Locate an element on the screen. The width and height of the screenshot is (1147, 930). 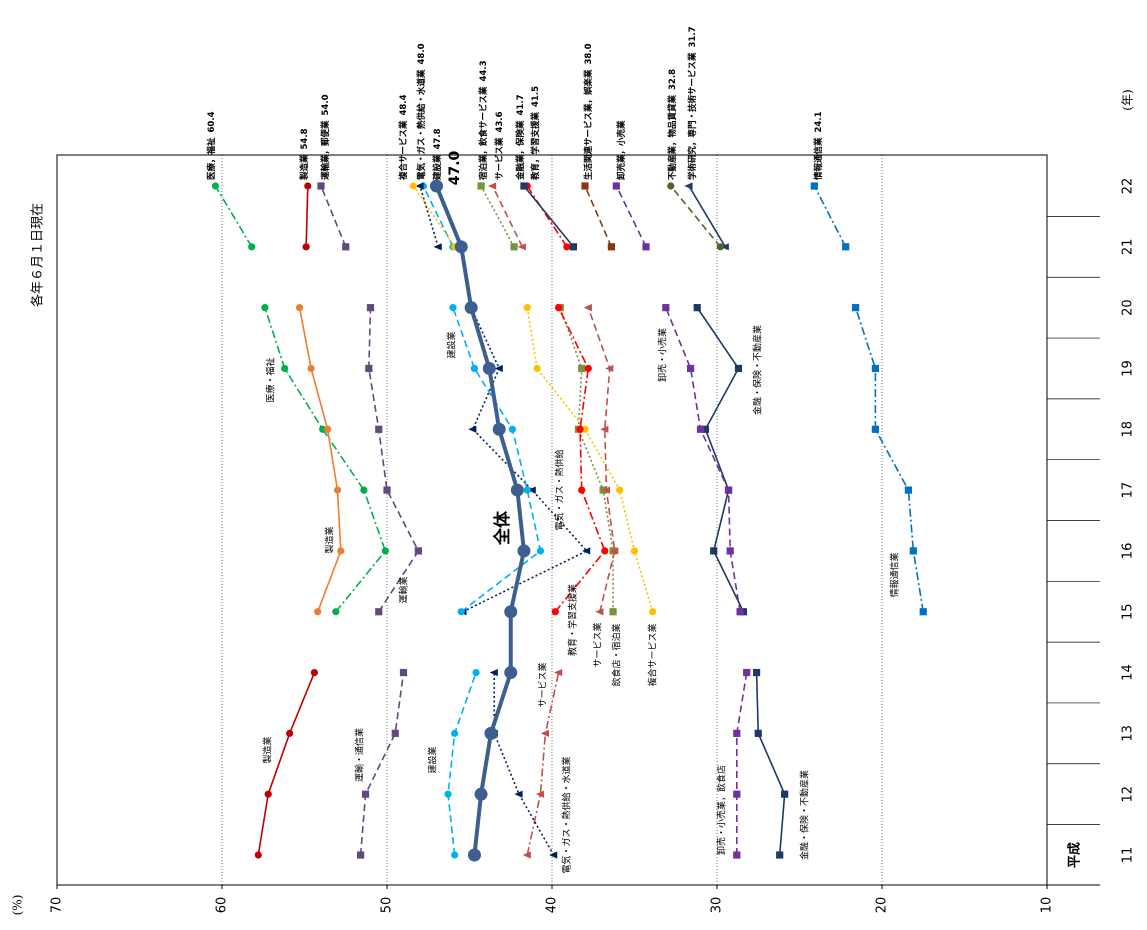
series-name: サービス業 is located at coordinates (499, 158).